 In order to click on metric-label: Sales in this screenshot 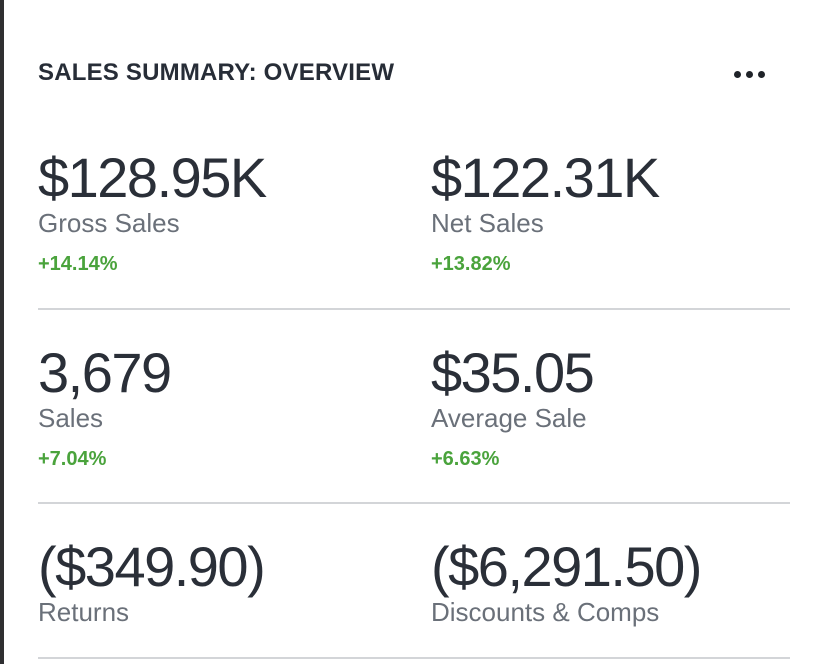, I will do `click(71, 418)`.